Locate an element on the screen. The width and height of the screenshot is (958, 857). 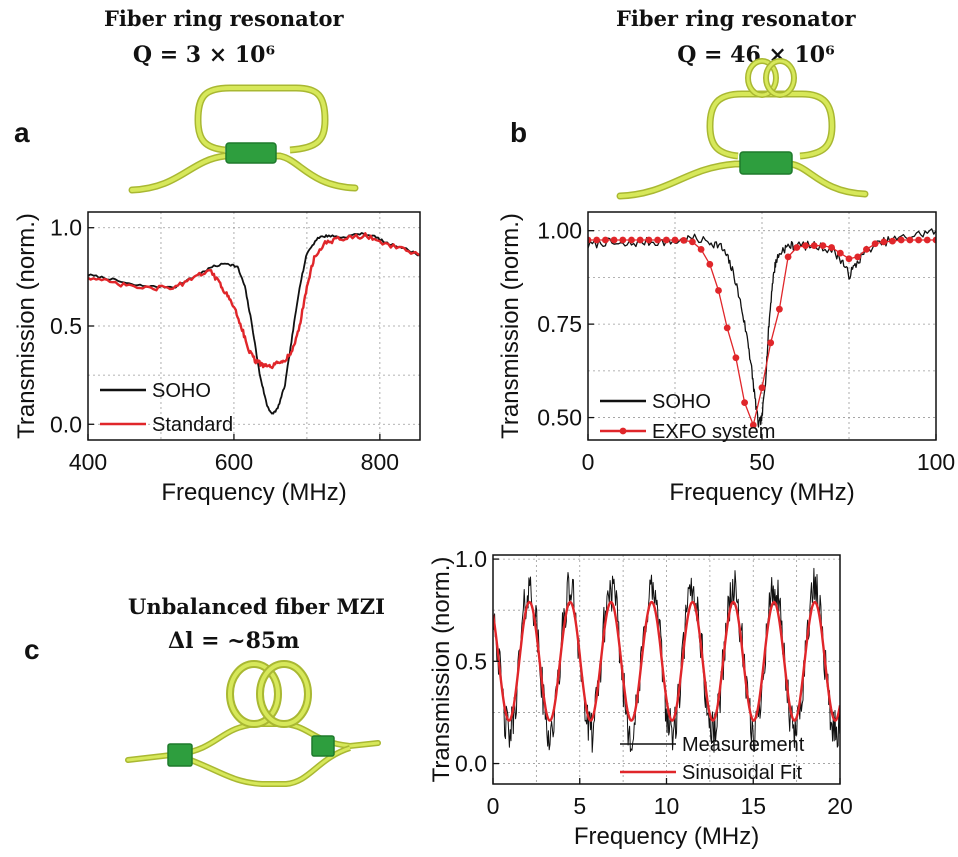
fiber-ring-illustration-b is located at coordinates (742, 129).